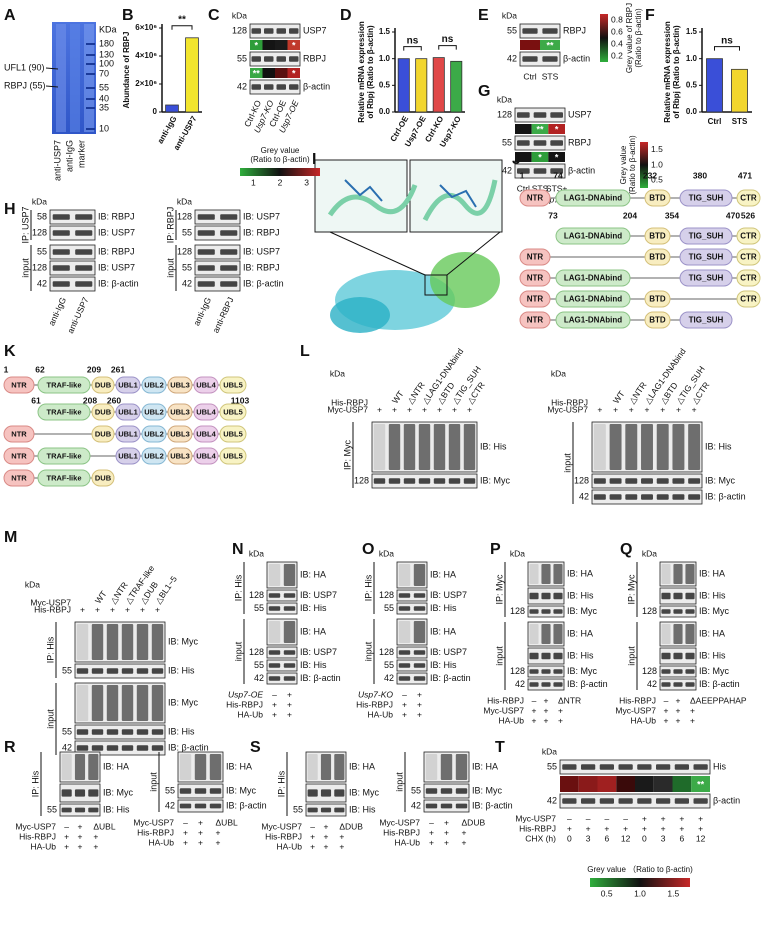  What do you see at coordinates (50, 602) in the screenshot?
I see `lanes-title: Myc-USP7` at bounding box center [50, 602].